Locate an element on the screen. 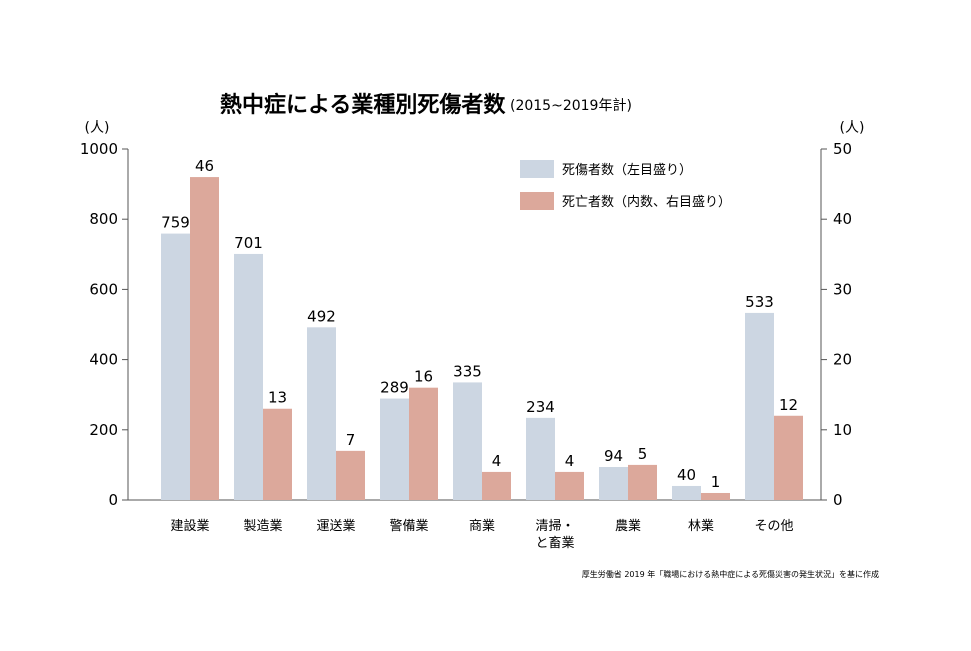 Image resolution: width=971 pixels, height=651 pixels. category-label: 警備業 is located at coordinates (408, 526).